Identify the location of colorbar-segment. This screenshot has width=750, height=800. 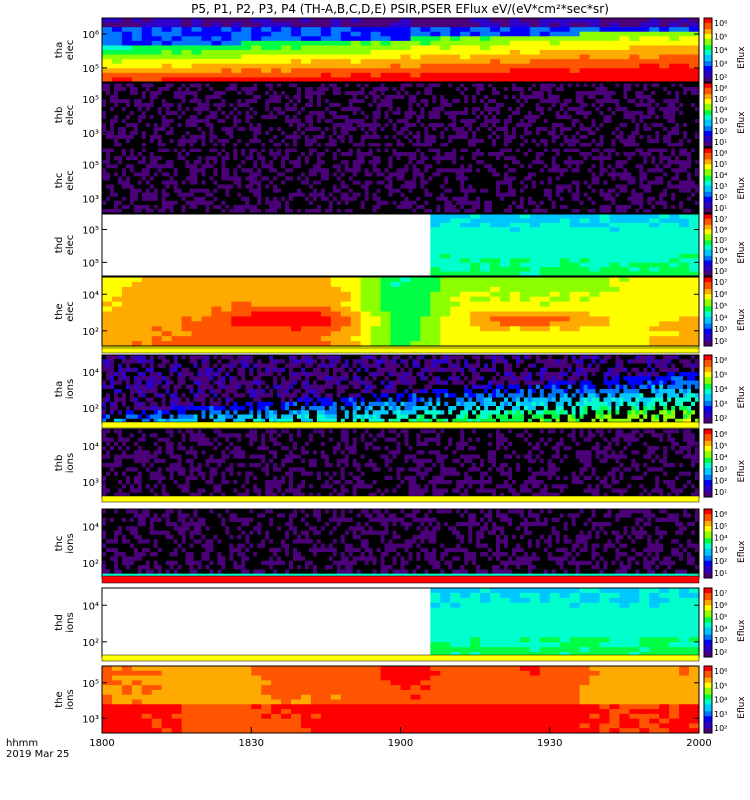
(708, 128).